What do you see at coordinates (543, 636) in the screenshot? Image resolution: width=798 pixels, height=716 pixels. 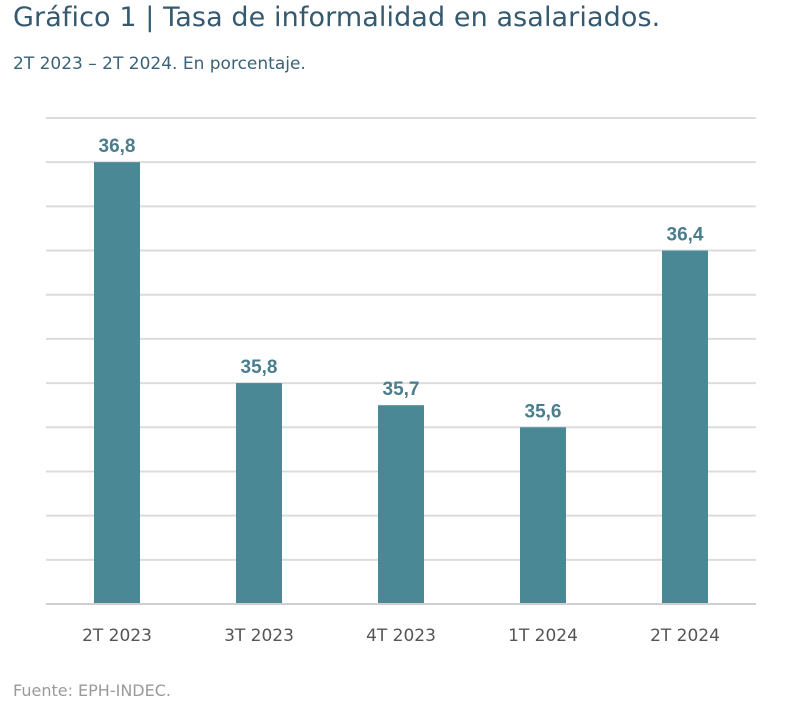 I see `x-tick-label: 1T 2024` at bounding box center [543, 636].